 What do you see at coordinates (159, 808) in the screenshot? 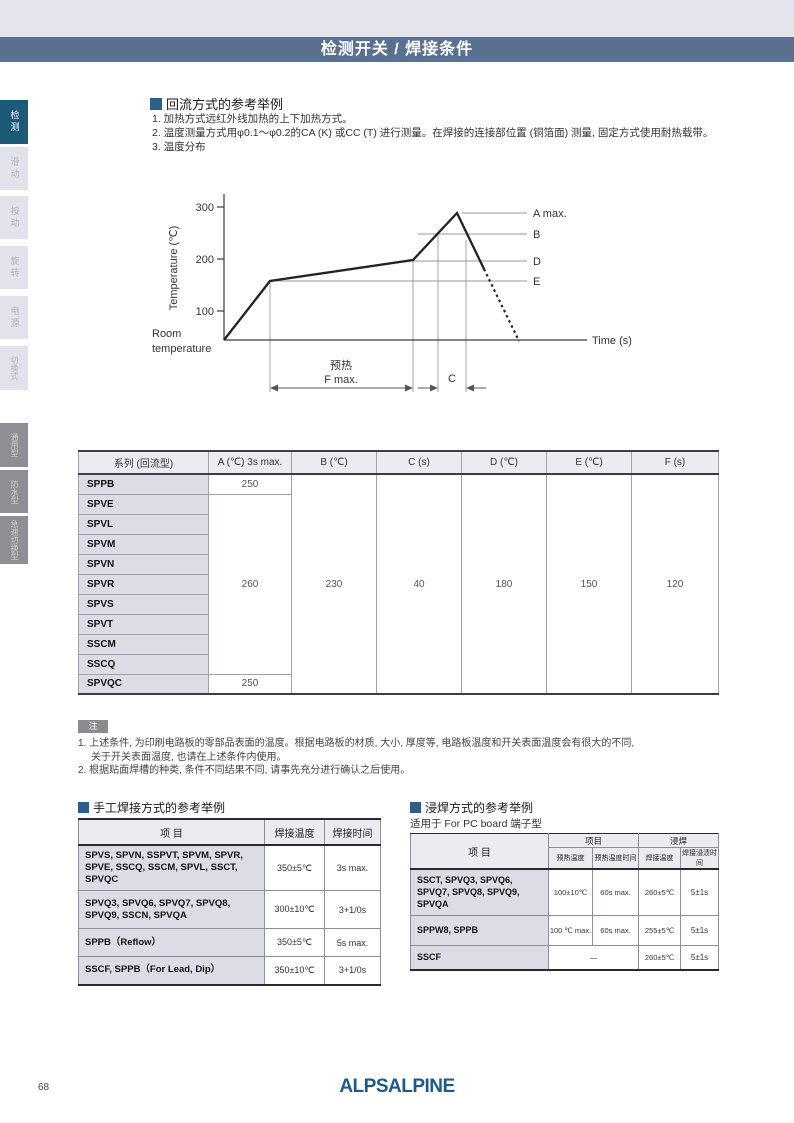
I see `hand-solder-heading-text: 手工焊接方式的参考举例` at bounding box center [159, 808].